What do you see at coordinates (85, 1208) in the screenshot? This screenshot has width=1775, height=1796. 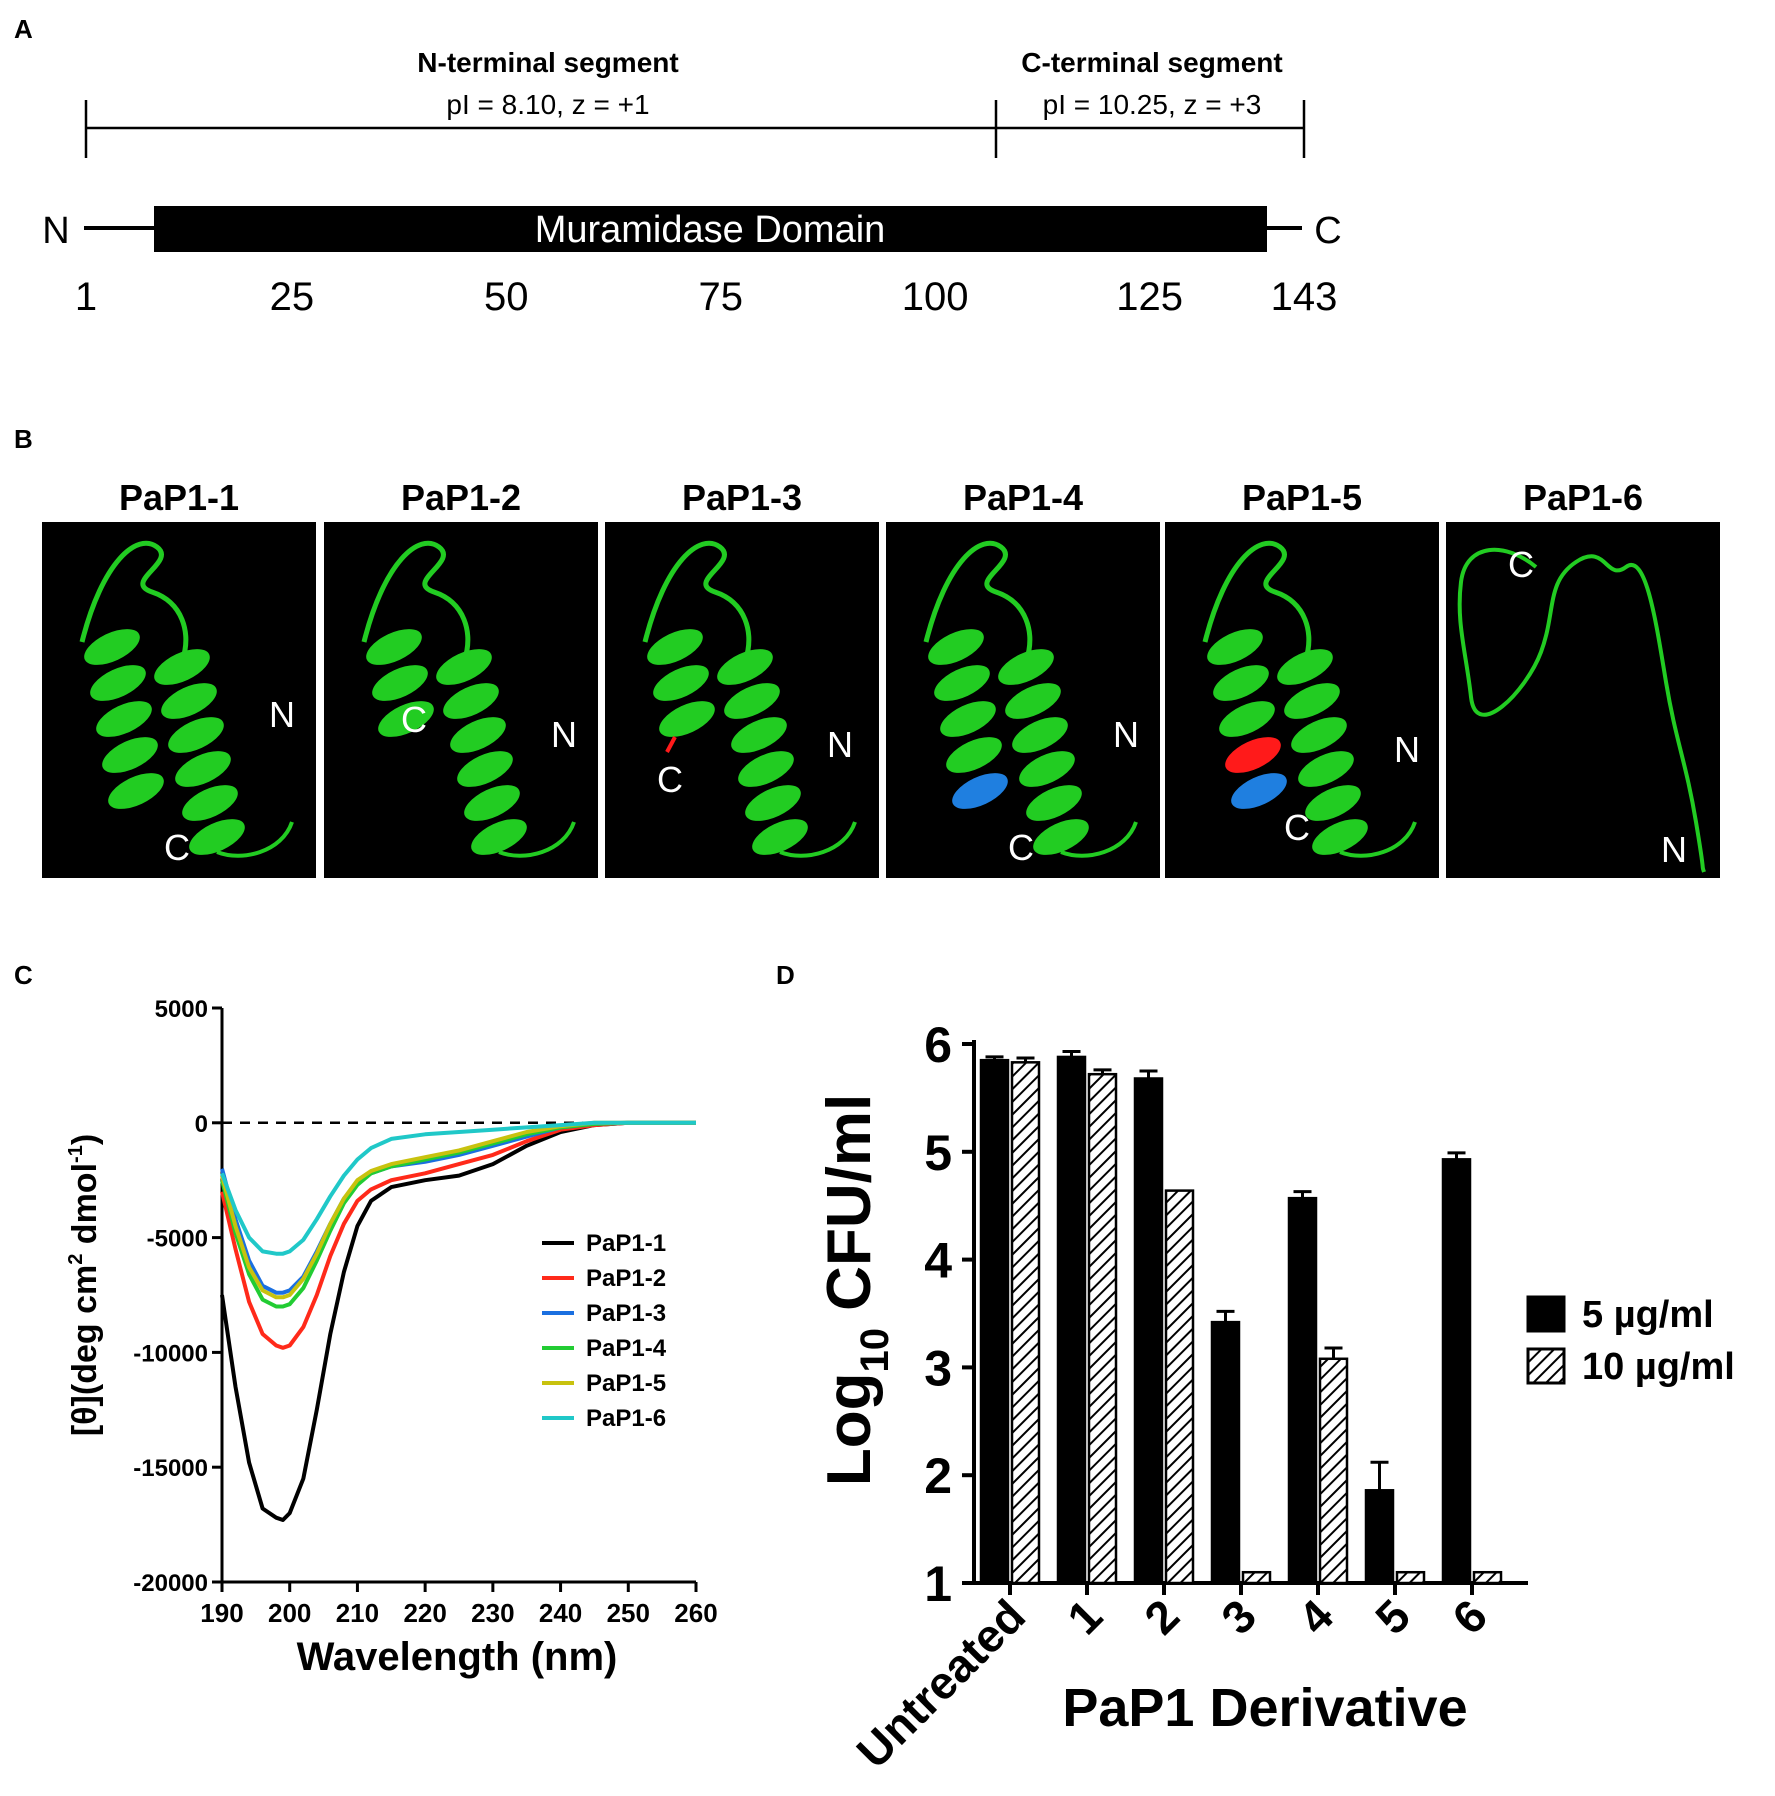 I see `cd-y-label-mid: dmol` at bounding box center [85, 1208].